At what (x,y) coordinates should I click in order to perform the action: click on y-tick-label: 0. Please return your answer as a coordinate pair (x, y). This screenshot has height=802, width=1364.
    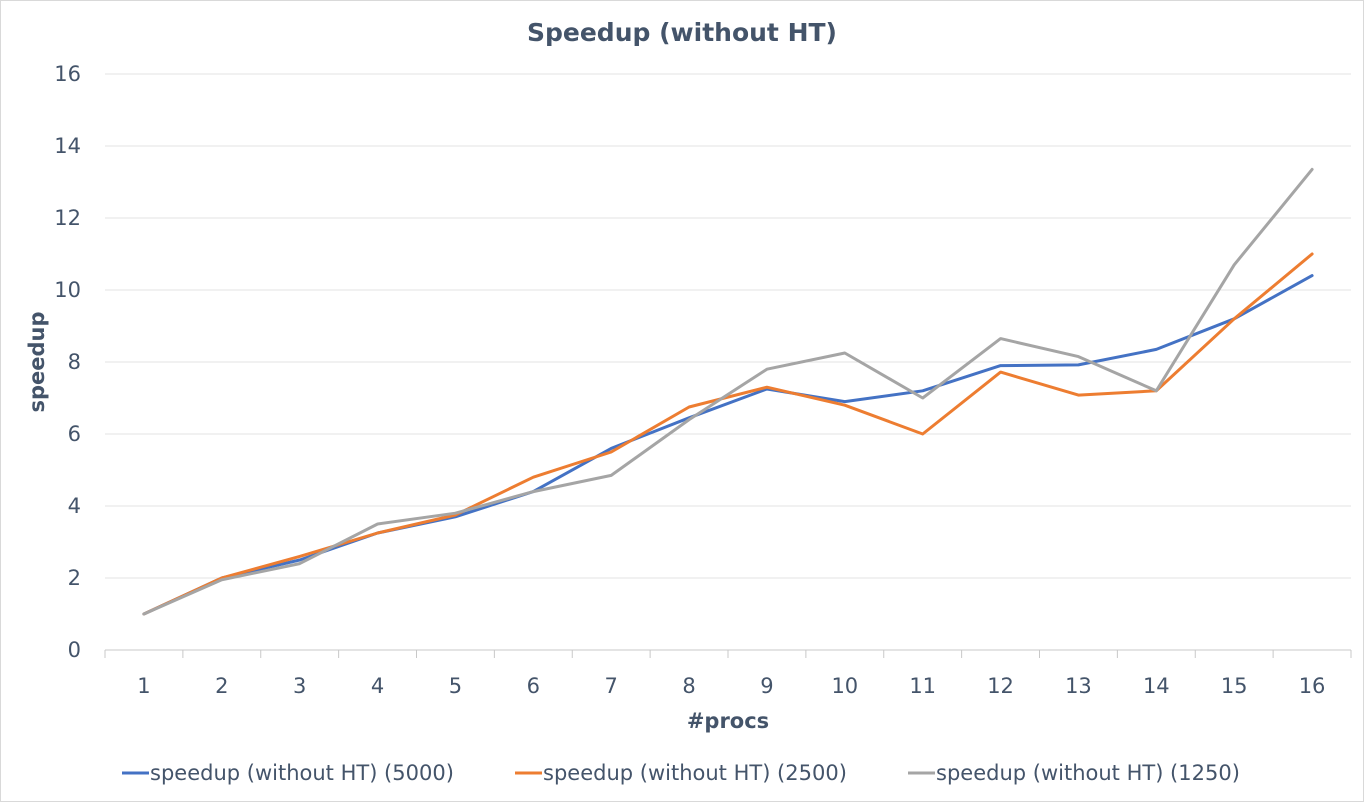
    Looking at the image, I should click on (74, 650).